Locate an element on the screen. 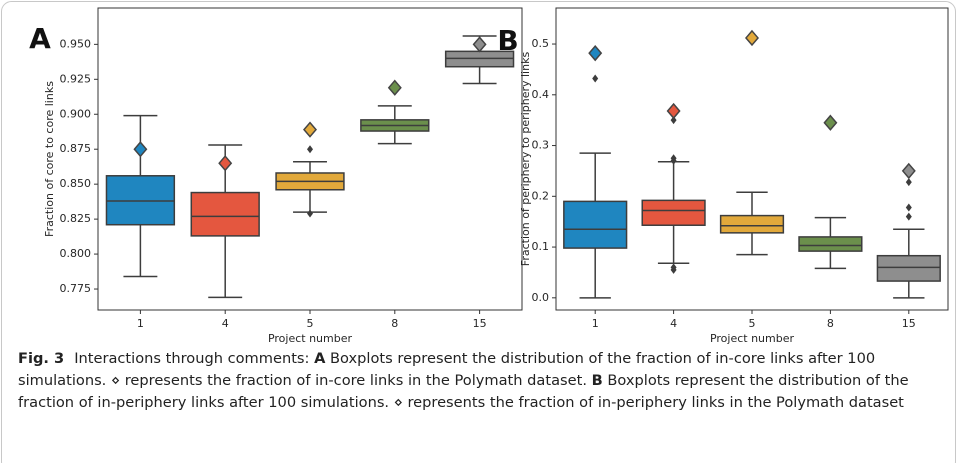 Image resolution: width=957 pixels, height=463 pixels. caption-bold: A is located at coordinates (320, 358).